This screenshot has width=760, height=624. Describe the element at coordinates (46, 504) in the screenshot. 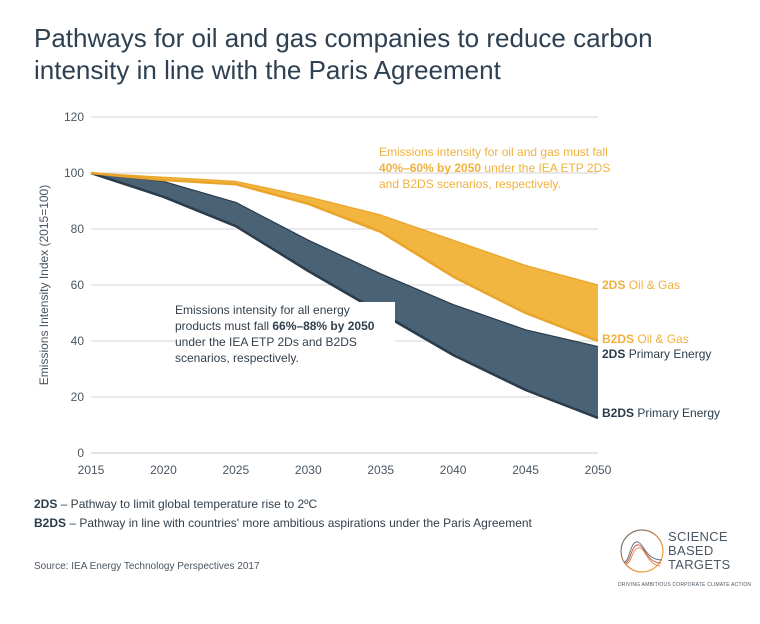

I see `definition-term: 2DS` at that location.